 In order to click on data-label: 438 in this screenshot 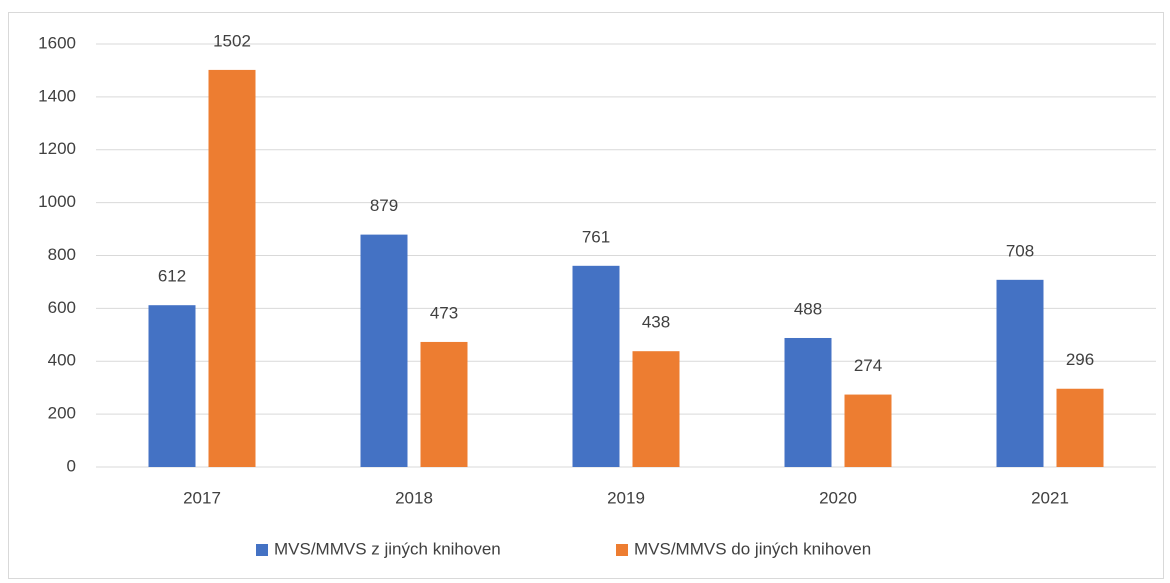, I will do `click(656, 322)`.